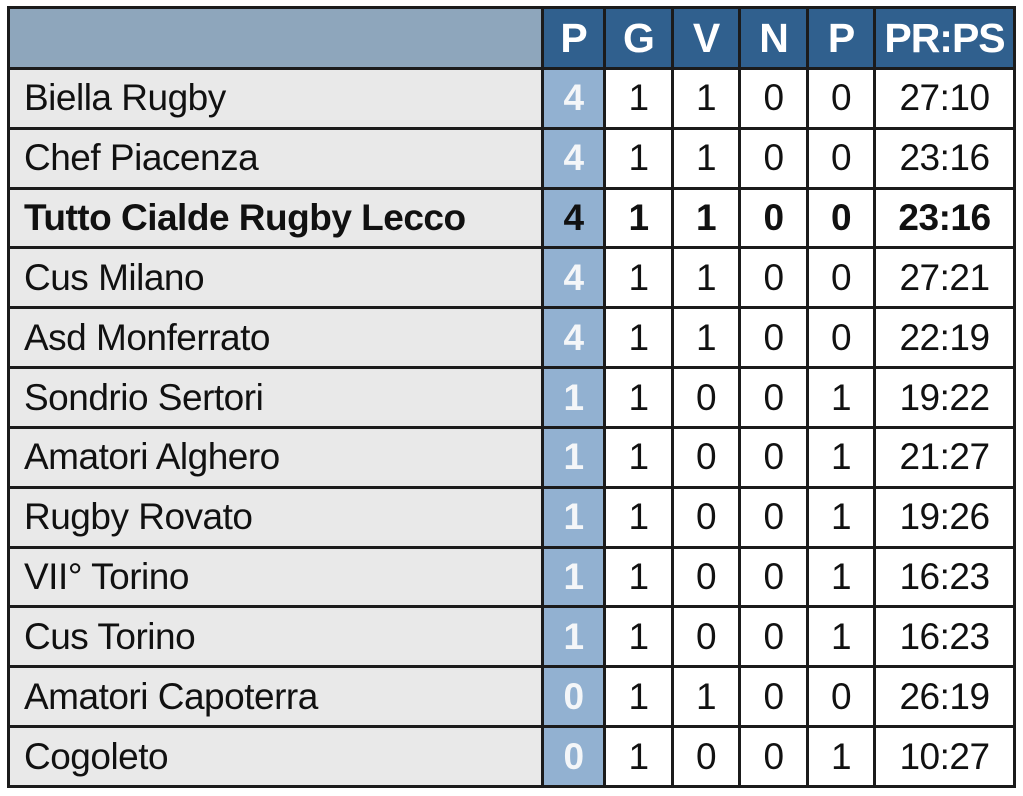 This screenshot has height=796, width=1023. I want to click on table-row: Biella Rugby 4 1 1 0 0 27:10, so click(511, 98).